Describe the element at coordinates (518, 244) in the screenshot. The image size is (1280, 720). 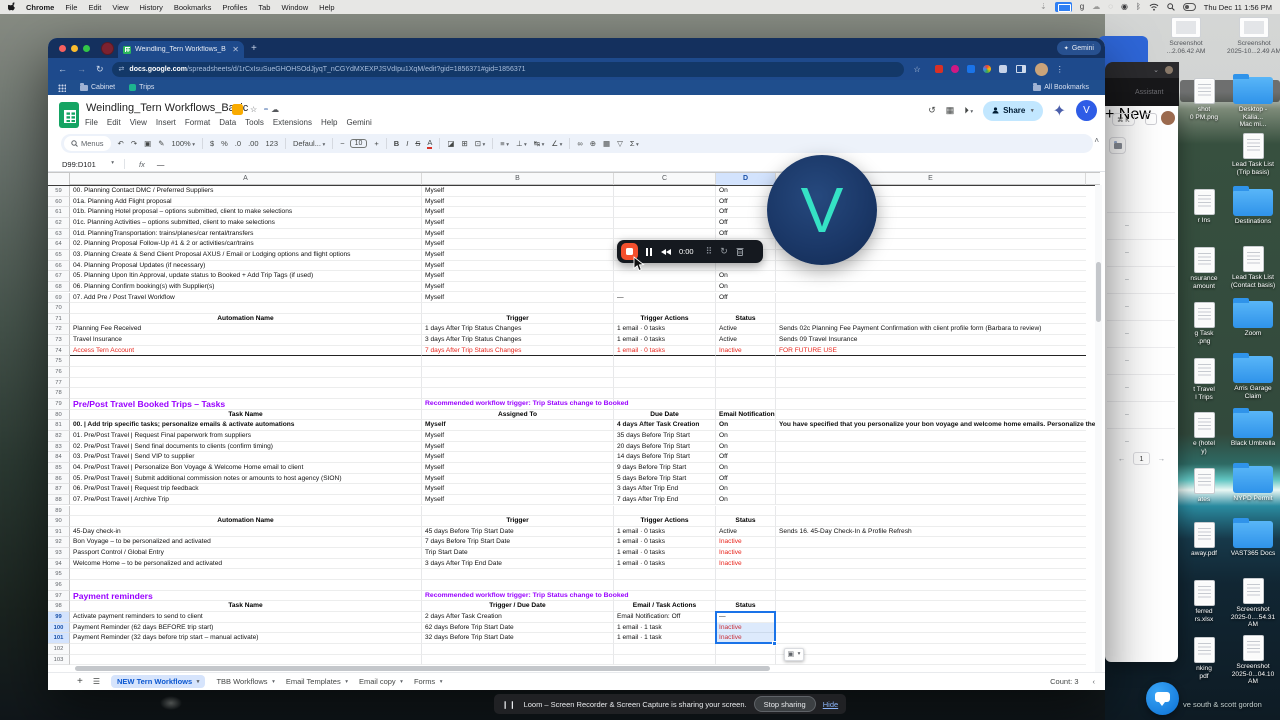
I see `cell-B64: Myself` at that location.